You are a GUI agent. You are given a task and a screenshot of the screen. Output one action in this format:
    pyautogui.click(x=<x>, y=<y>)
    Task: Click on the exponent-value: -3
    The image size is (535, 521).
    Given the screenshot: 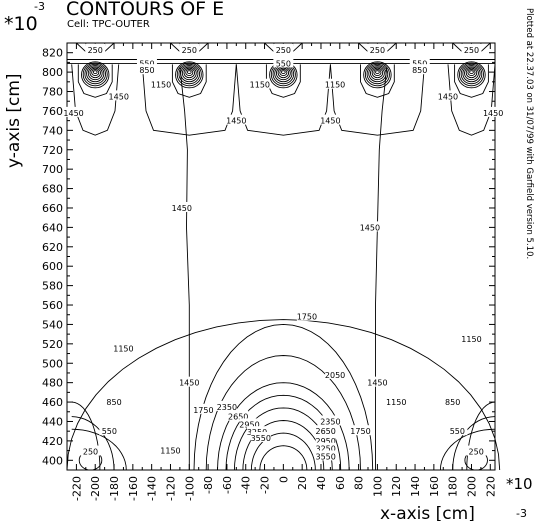 What is the action you would take?
    pyautogui.click(x=39, y=6)
    